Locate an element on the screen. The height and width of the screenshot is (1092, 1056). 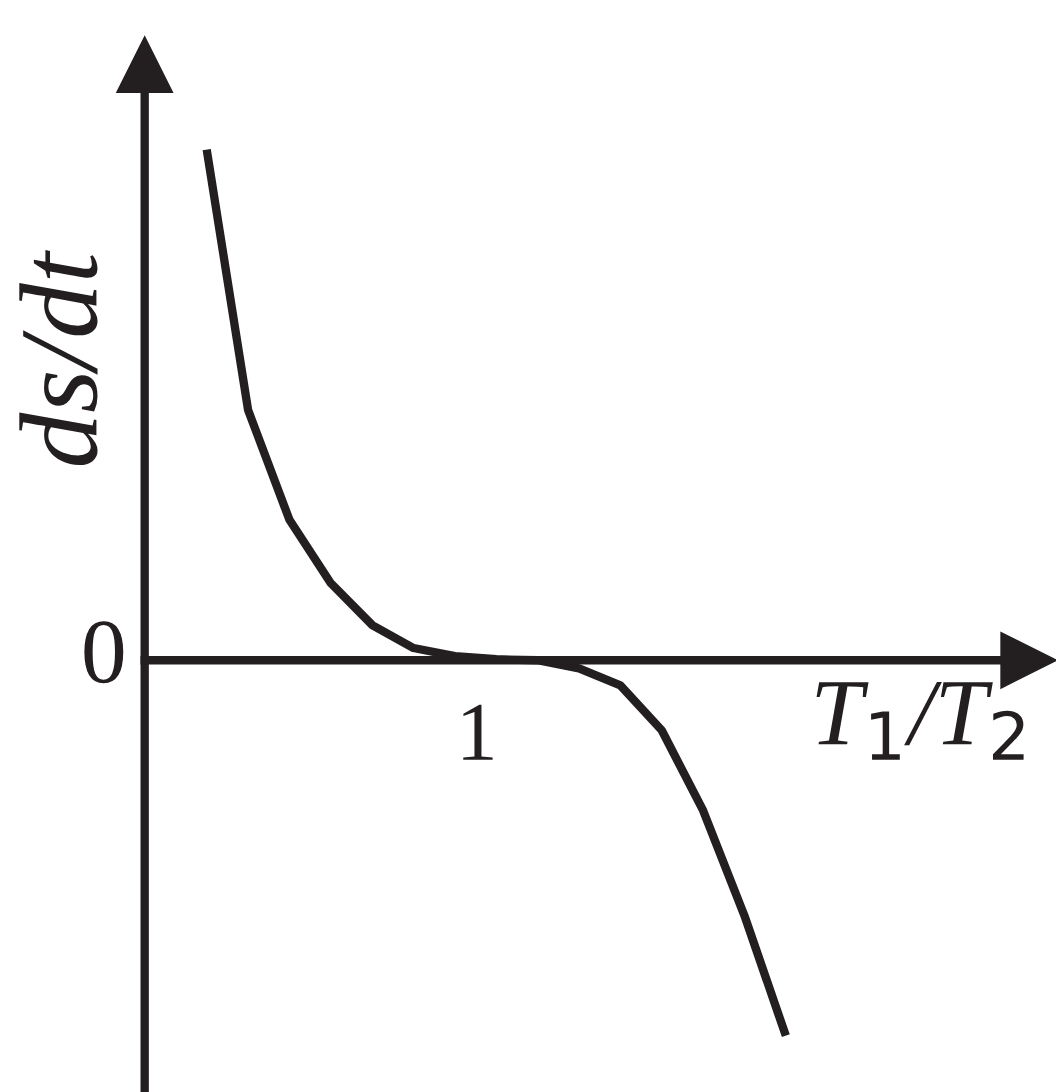
text: 0 is located at coordinates (104, 652).